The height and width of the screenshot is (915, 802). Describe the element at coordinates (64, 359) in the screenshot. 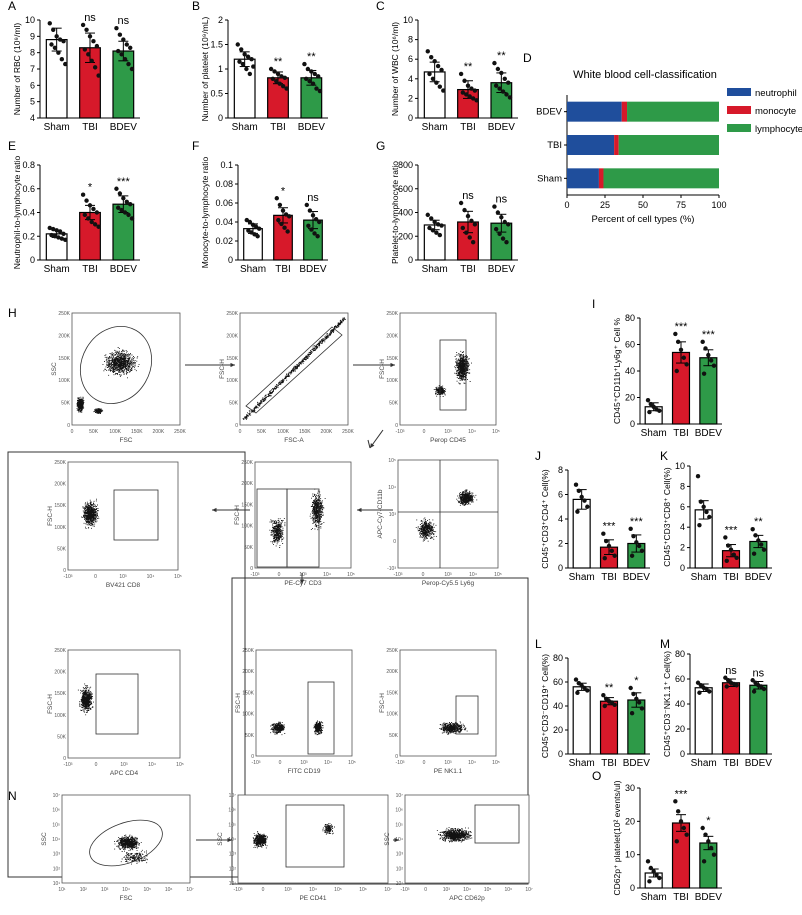

I see `y-tick-label: 150K` at that location.